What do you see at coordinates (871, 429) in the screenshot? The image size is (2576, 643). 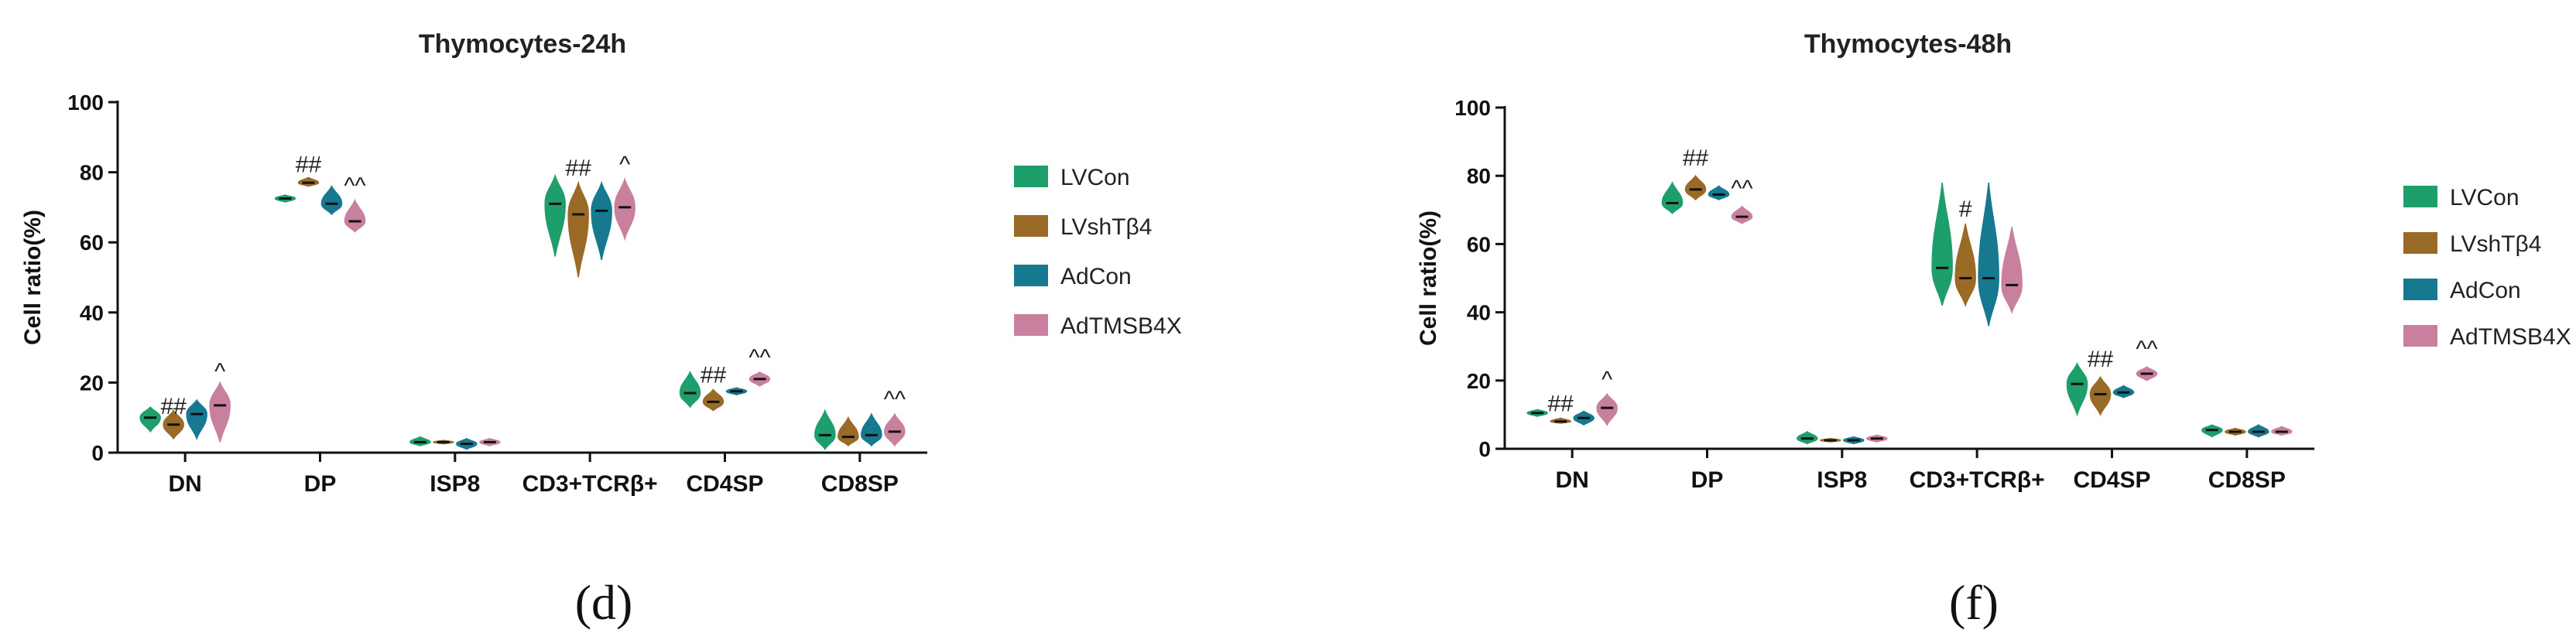 I see `violin-AdCon-CD8SP` at bounding box center [871, 429].